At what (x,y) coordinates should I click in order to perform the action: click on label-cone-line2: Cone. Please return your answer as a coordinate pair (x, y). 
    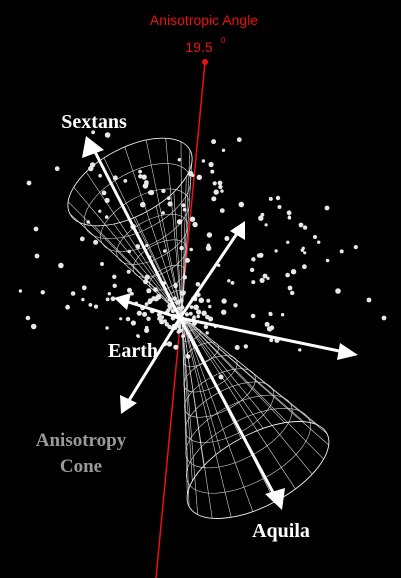
    Looking at the image, I should click on (81, 466).